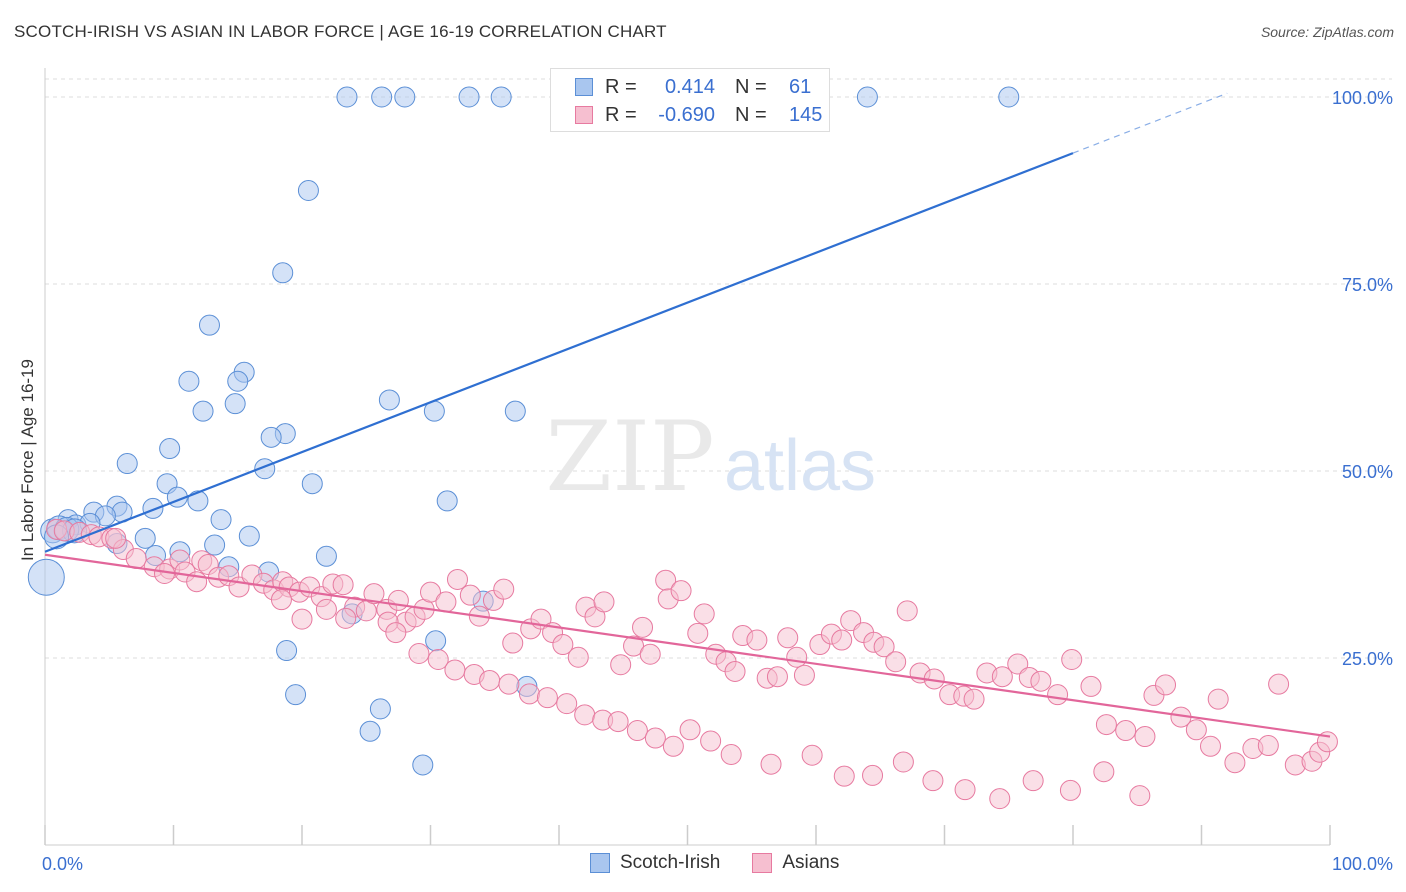 This screenshot has width=1406, height=892. I want to click on legend-r-value: -0.690, so click(686, 114).